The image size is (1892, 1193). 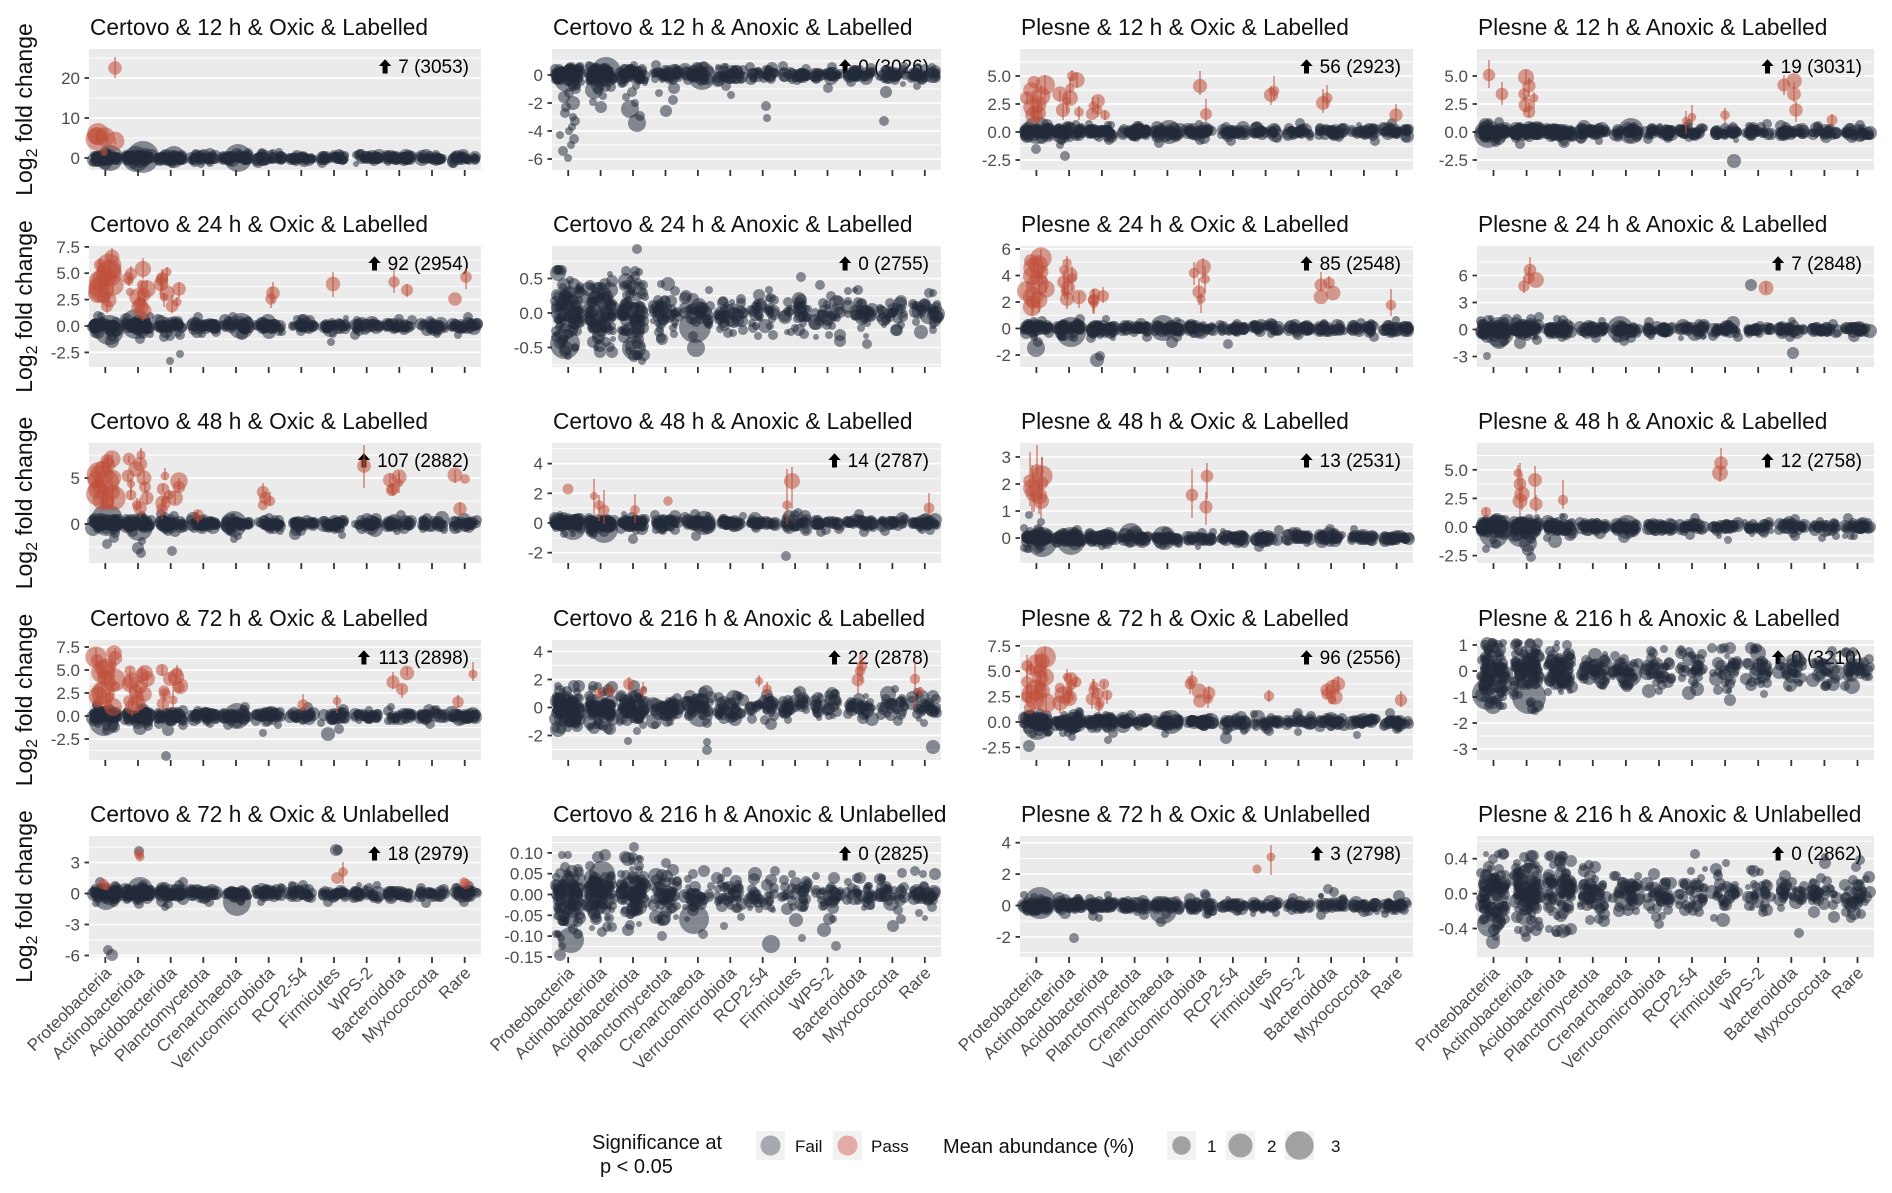 I want to click on svg-text:Plesne & 48 h & Anoxic & Label: Plesne & 48 h & Anoxic & Labelled, so click(x=1652, y=421).